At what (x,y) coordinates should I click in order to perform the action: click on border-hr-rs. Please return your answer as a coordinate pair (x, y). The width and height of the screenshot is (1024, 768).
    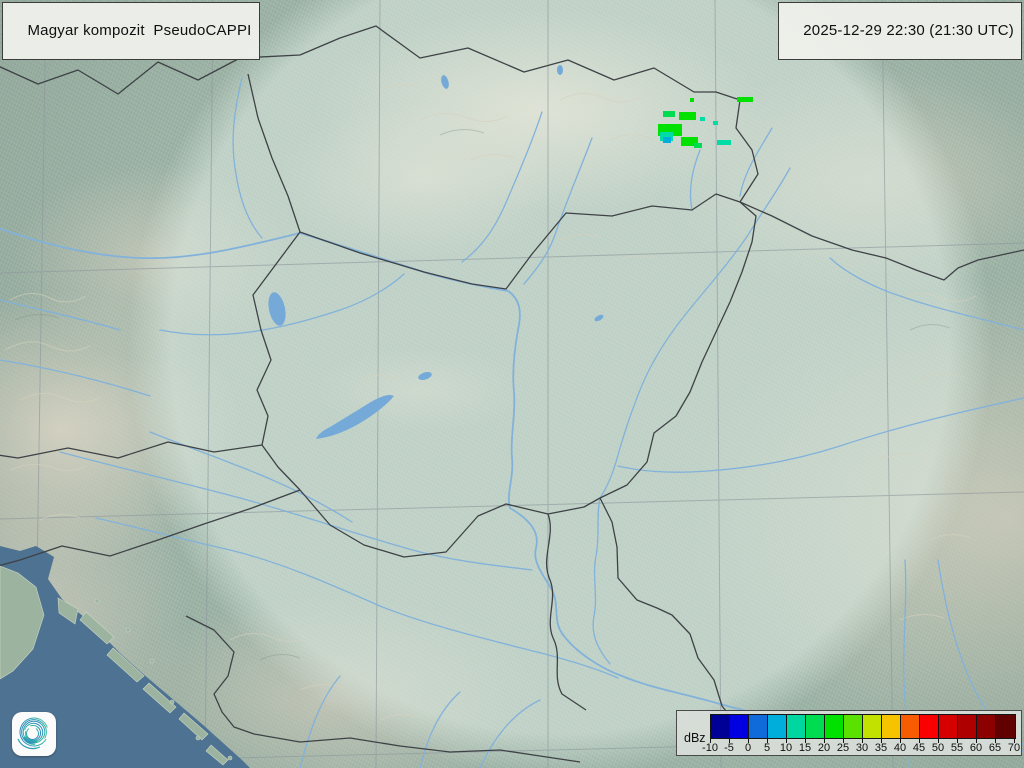
    Looking at the image, I should click on (566, 612).